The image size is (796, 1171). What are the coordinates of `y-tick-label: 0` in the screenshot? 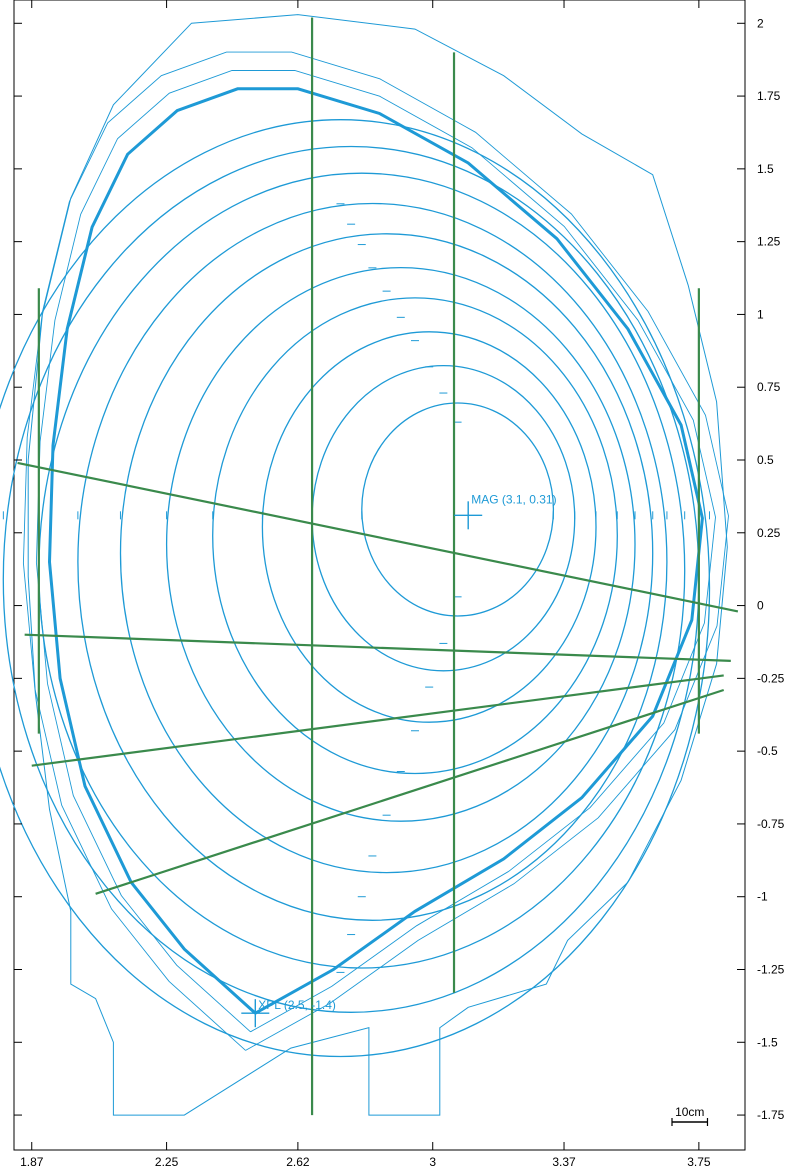 It's located at (760, 606).